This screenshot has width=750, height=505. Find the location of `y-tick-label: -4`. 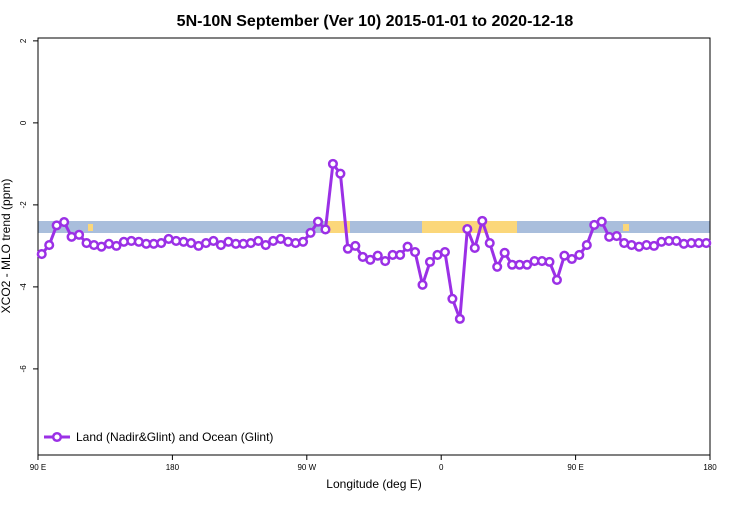

y-tick-label: -4 is located at coordinates (23, 287).